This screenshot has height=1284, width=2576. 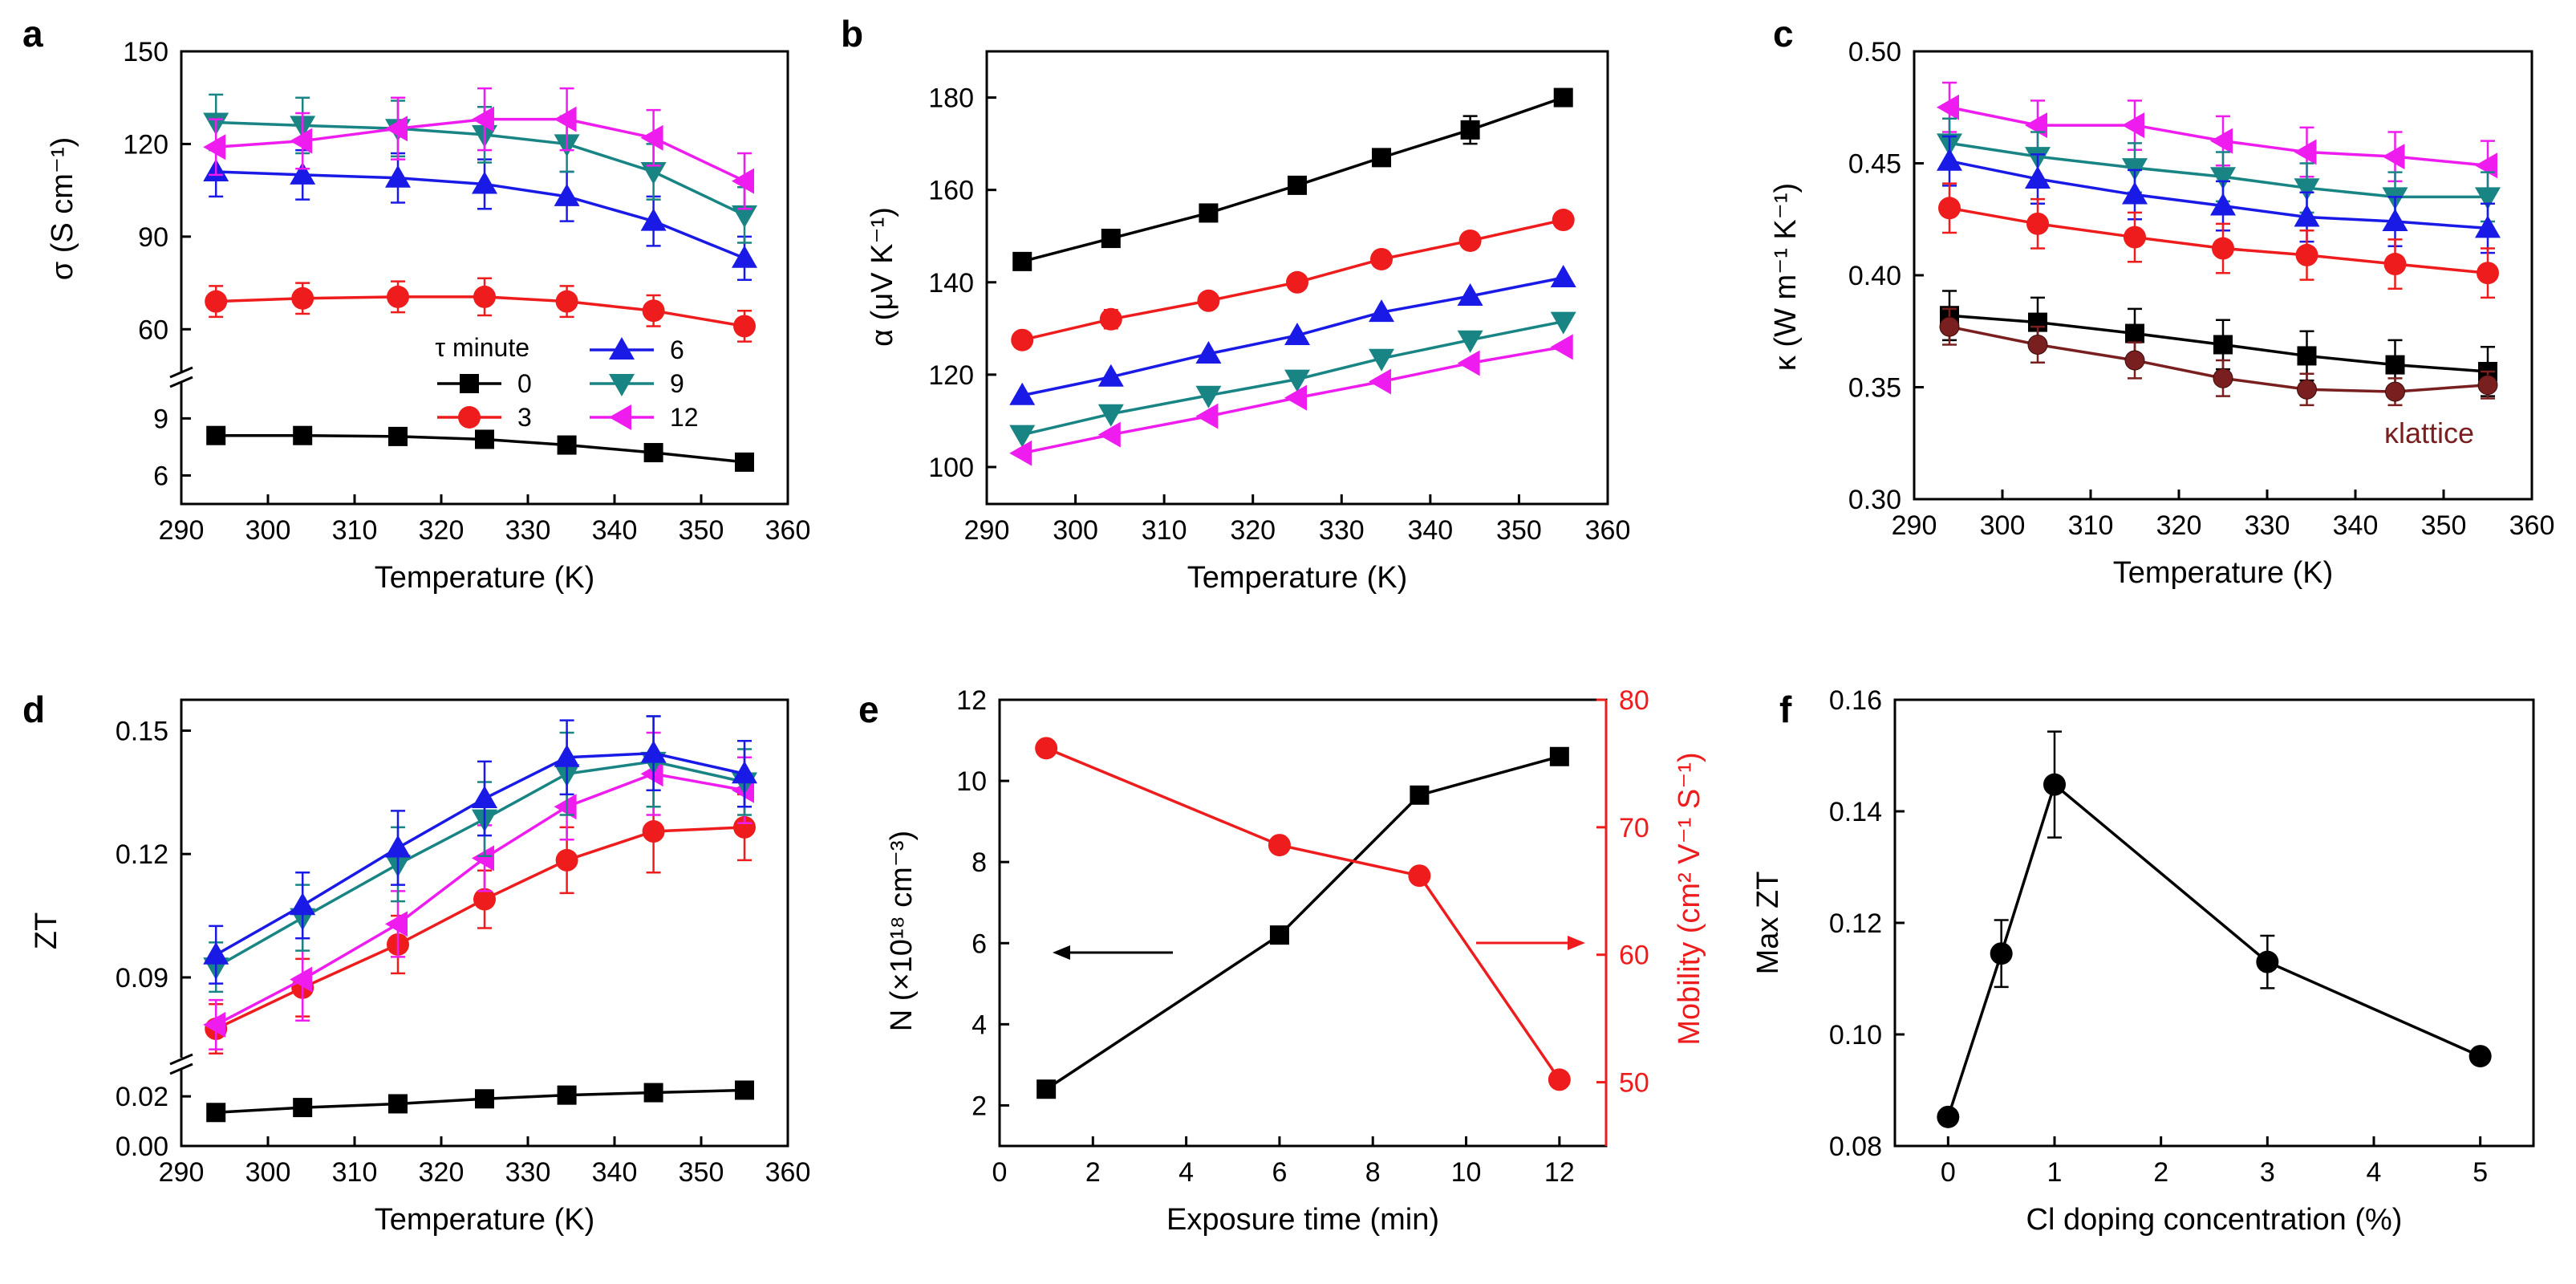 What do you see at coordinates (2055, 1172) in the screenshot?
I see `x-tick-label: 1` at bounding box center [2055, 1172].